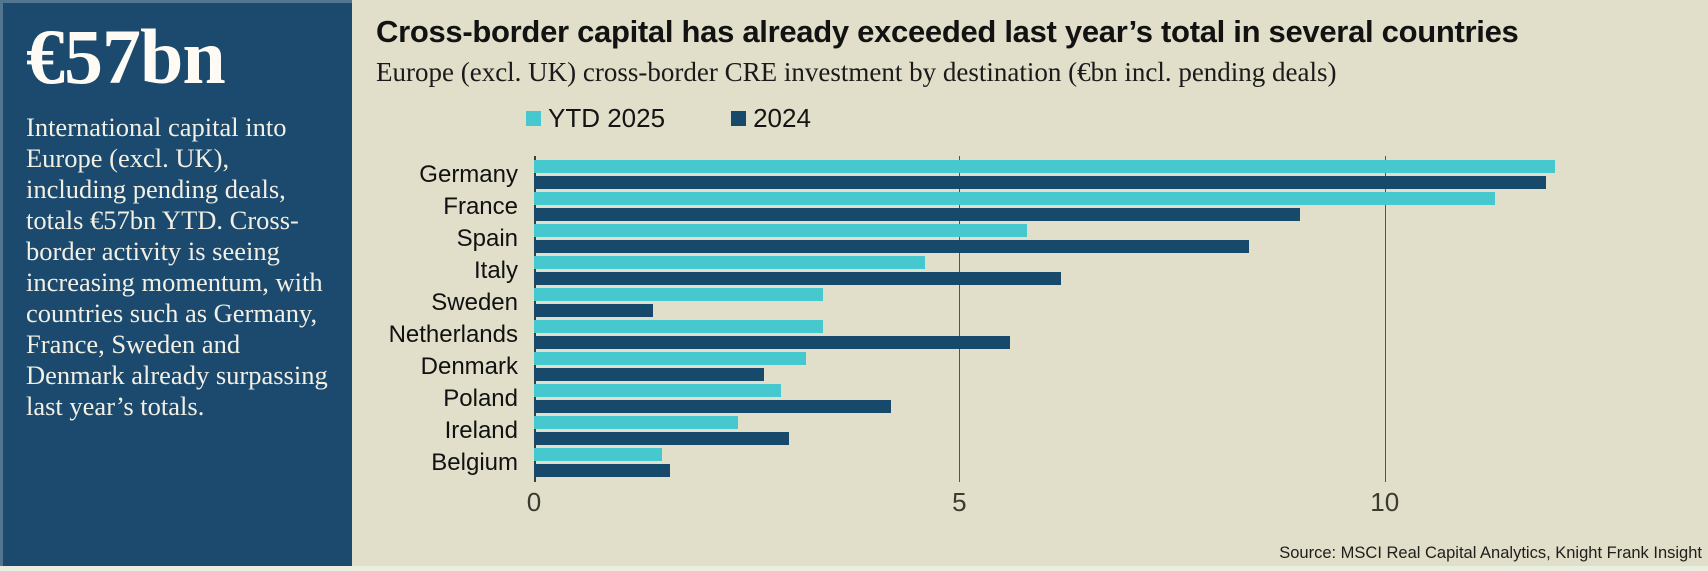 The height and width of the screenshot is (571, 1708). Describe the element at coordinates (126, 56) in the screenshot. I see `stat-headline: €57bn` at that location.